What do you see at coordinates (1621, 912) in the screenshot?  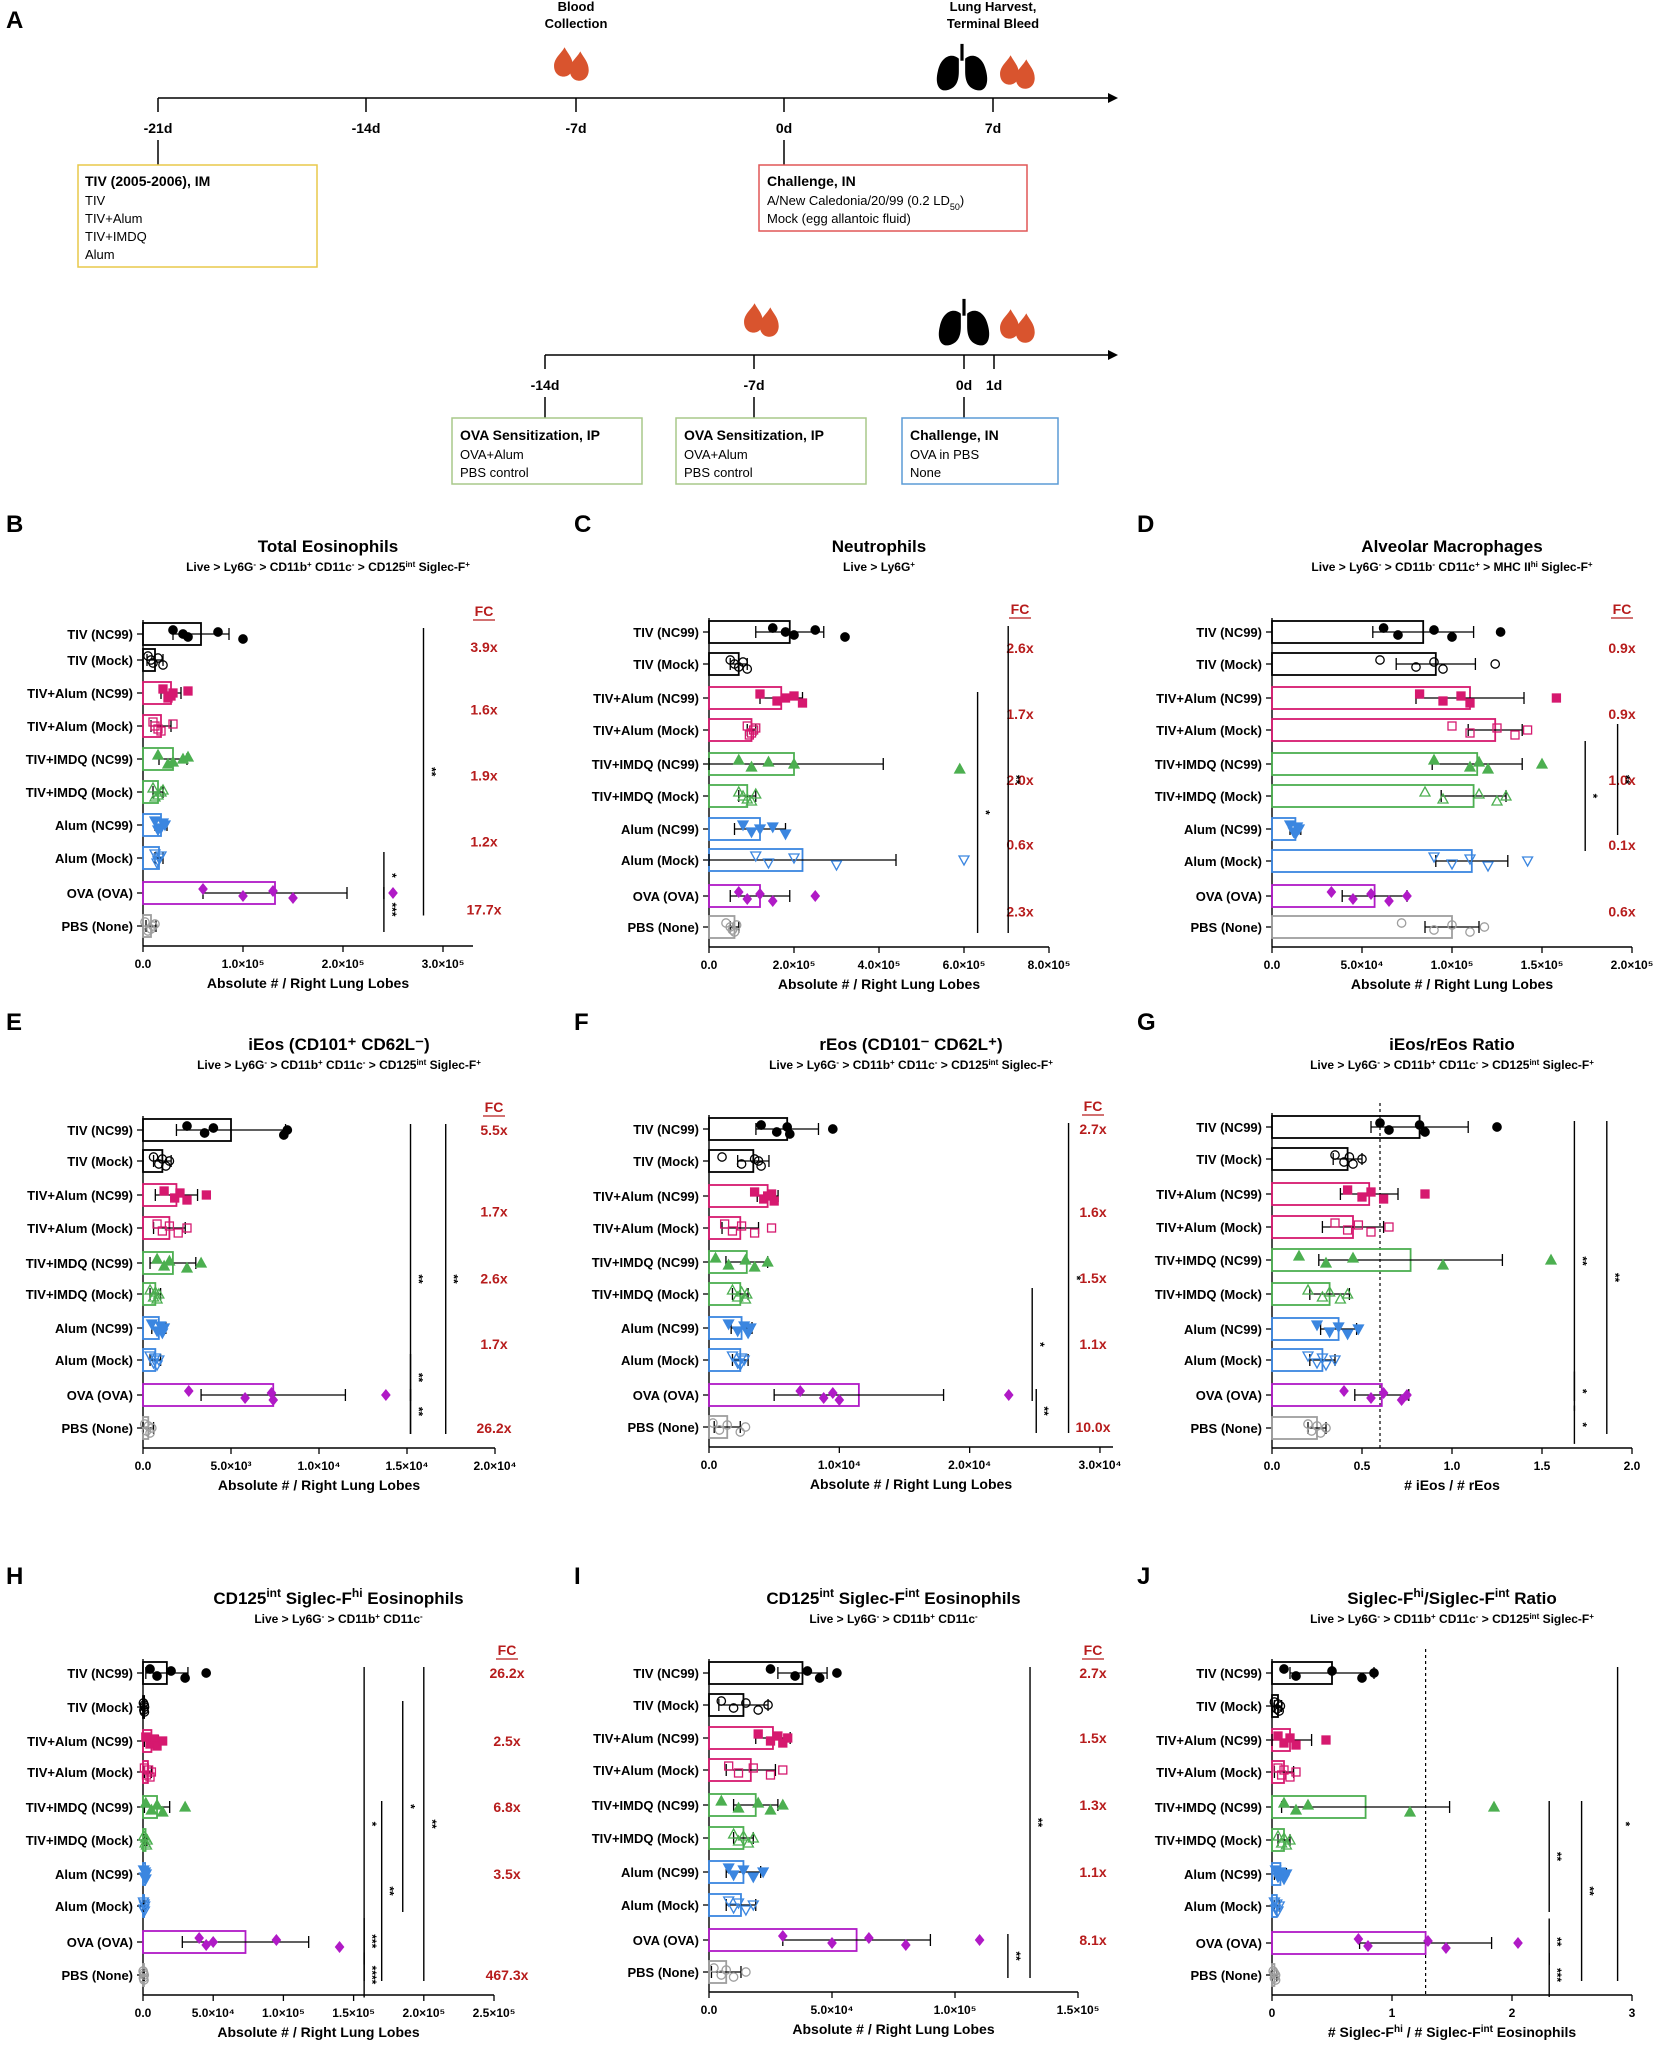 I see `fold-change-label: 0.6x` at bounding box center [1621, 912].